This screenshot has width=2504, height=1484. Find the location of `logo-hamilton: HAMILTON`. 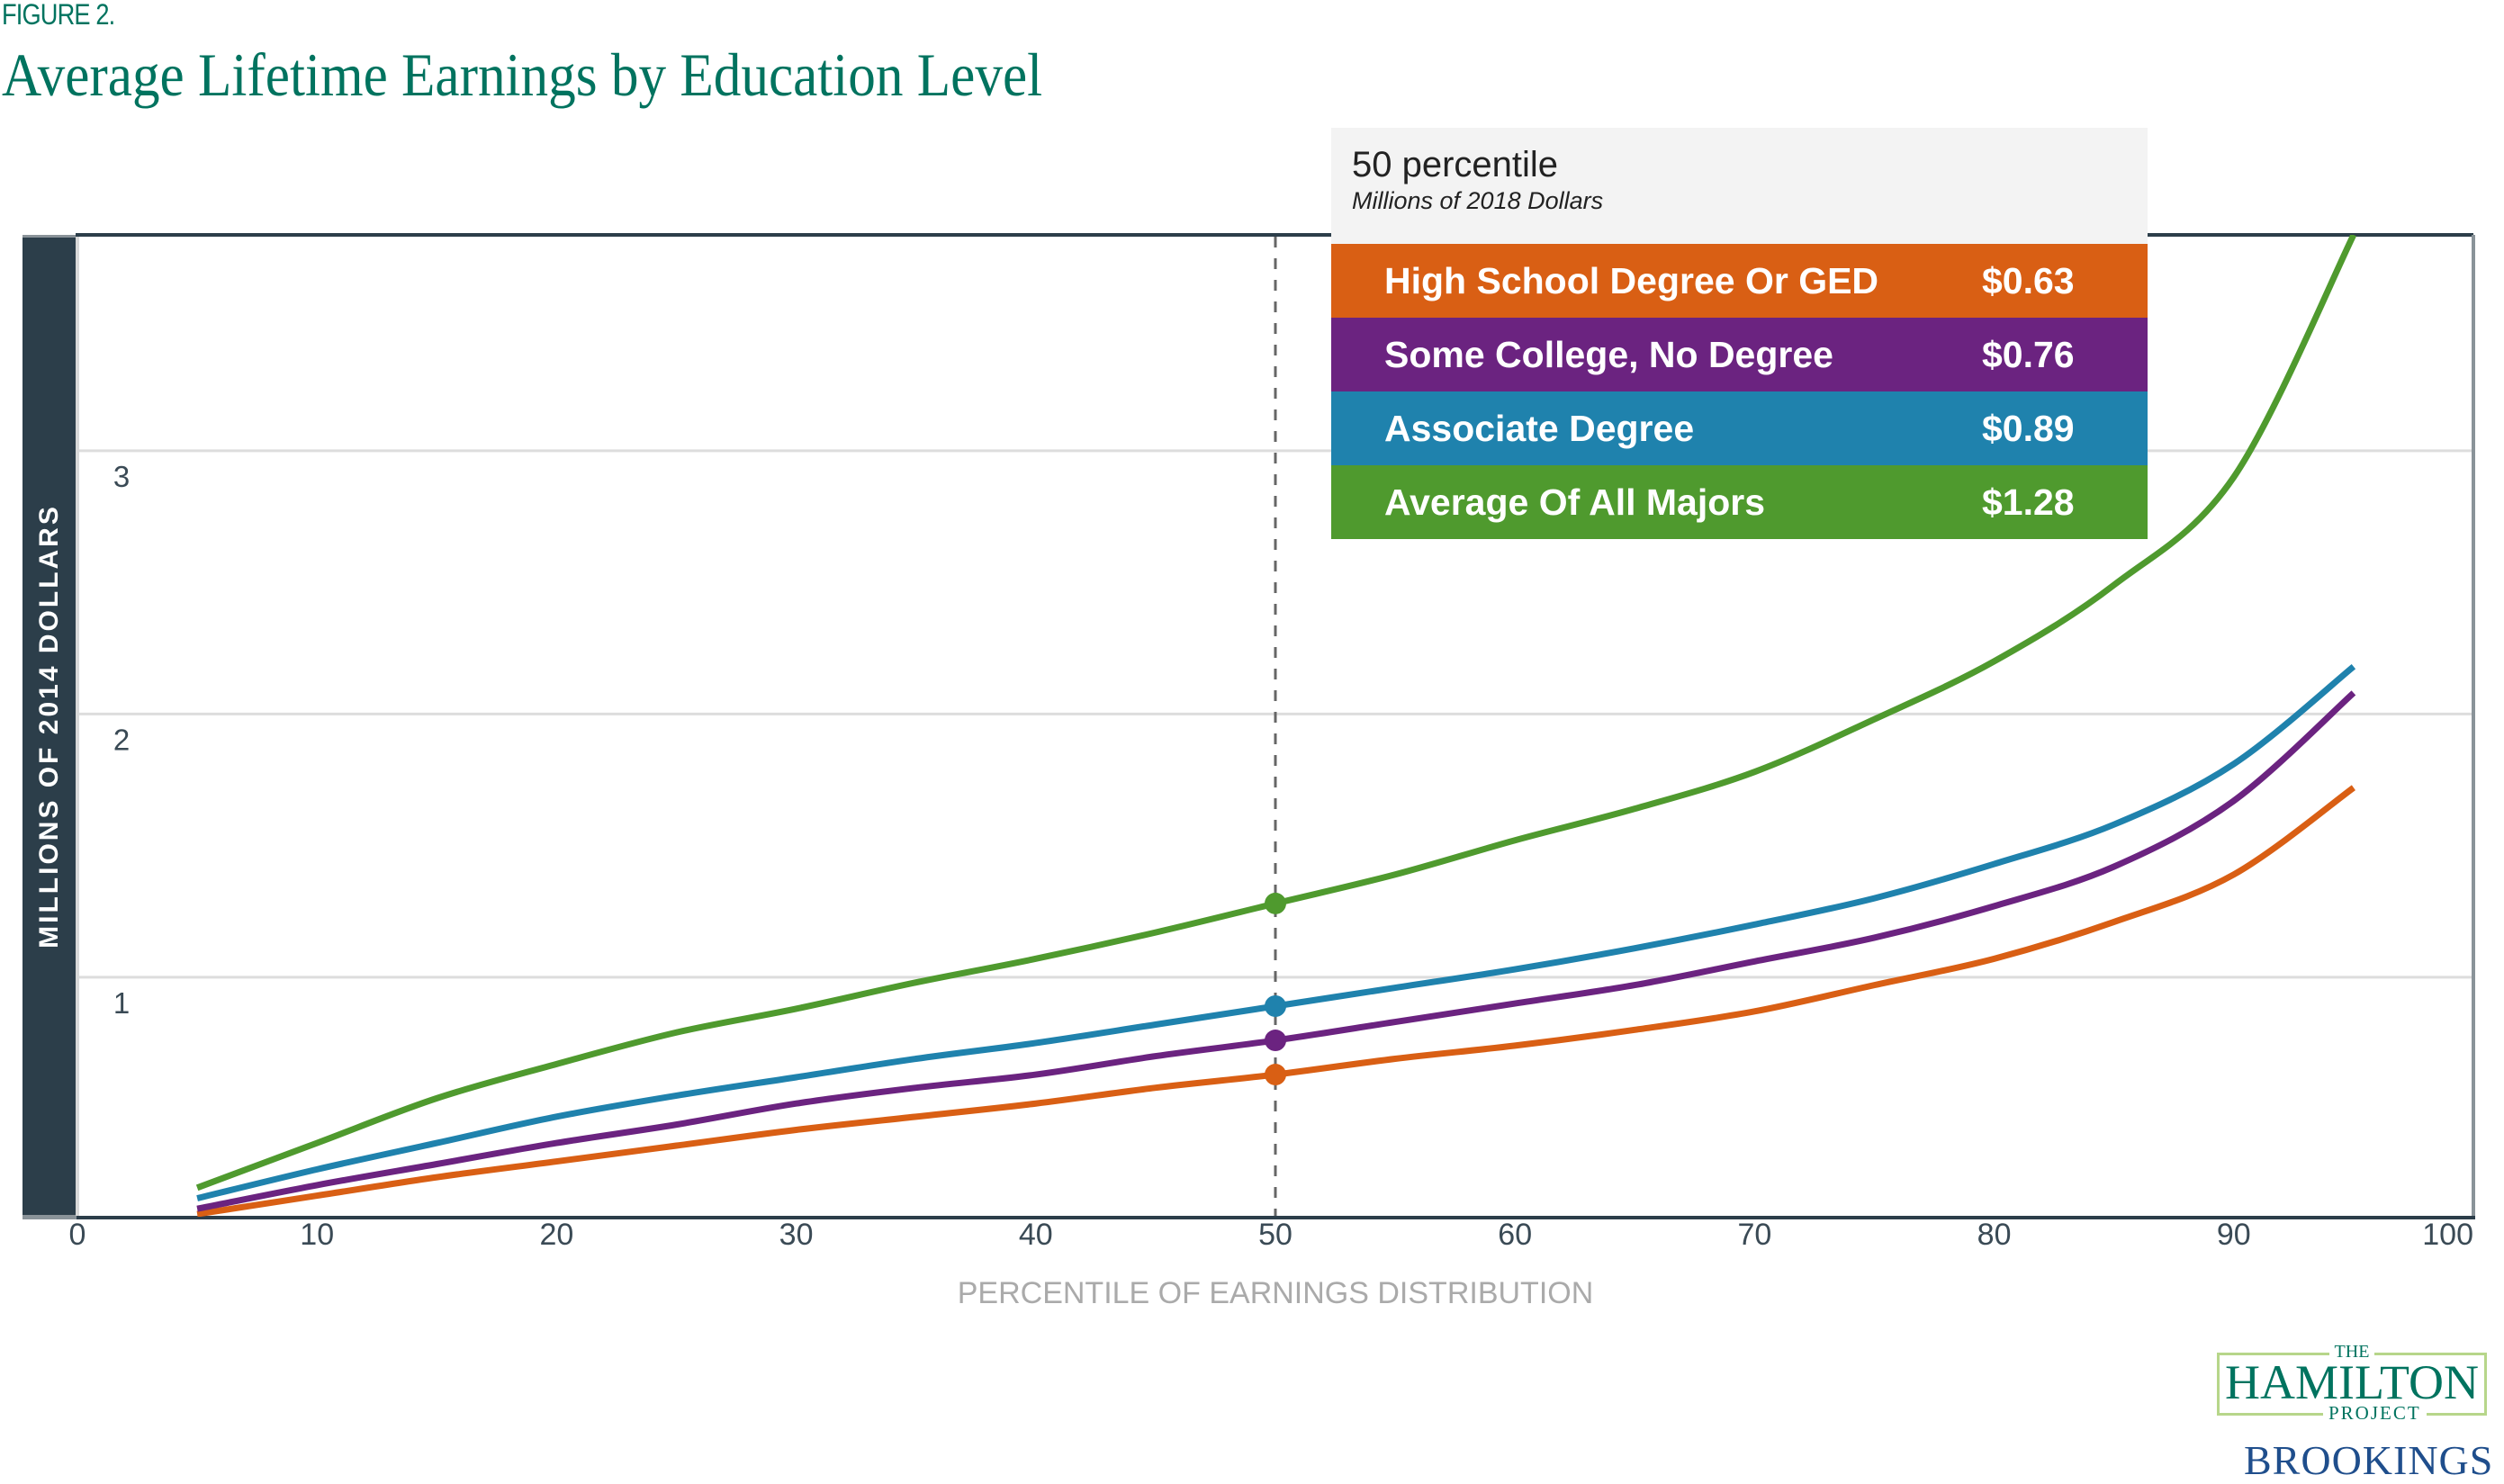

logo-hamilton: HAMILTON is located at coordinates (2352, 1382).